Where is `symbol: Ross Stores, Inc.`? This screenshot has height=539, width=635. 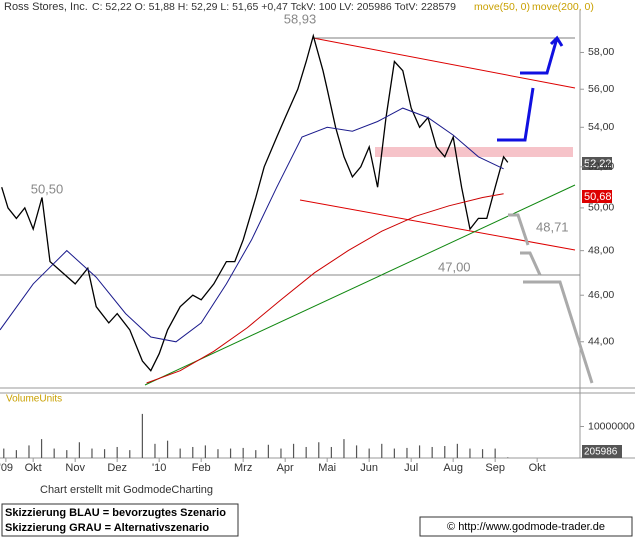 symbol: Ross Stores, Inc. is located at coordinates (46, 7).